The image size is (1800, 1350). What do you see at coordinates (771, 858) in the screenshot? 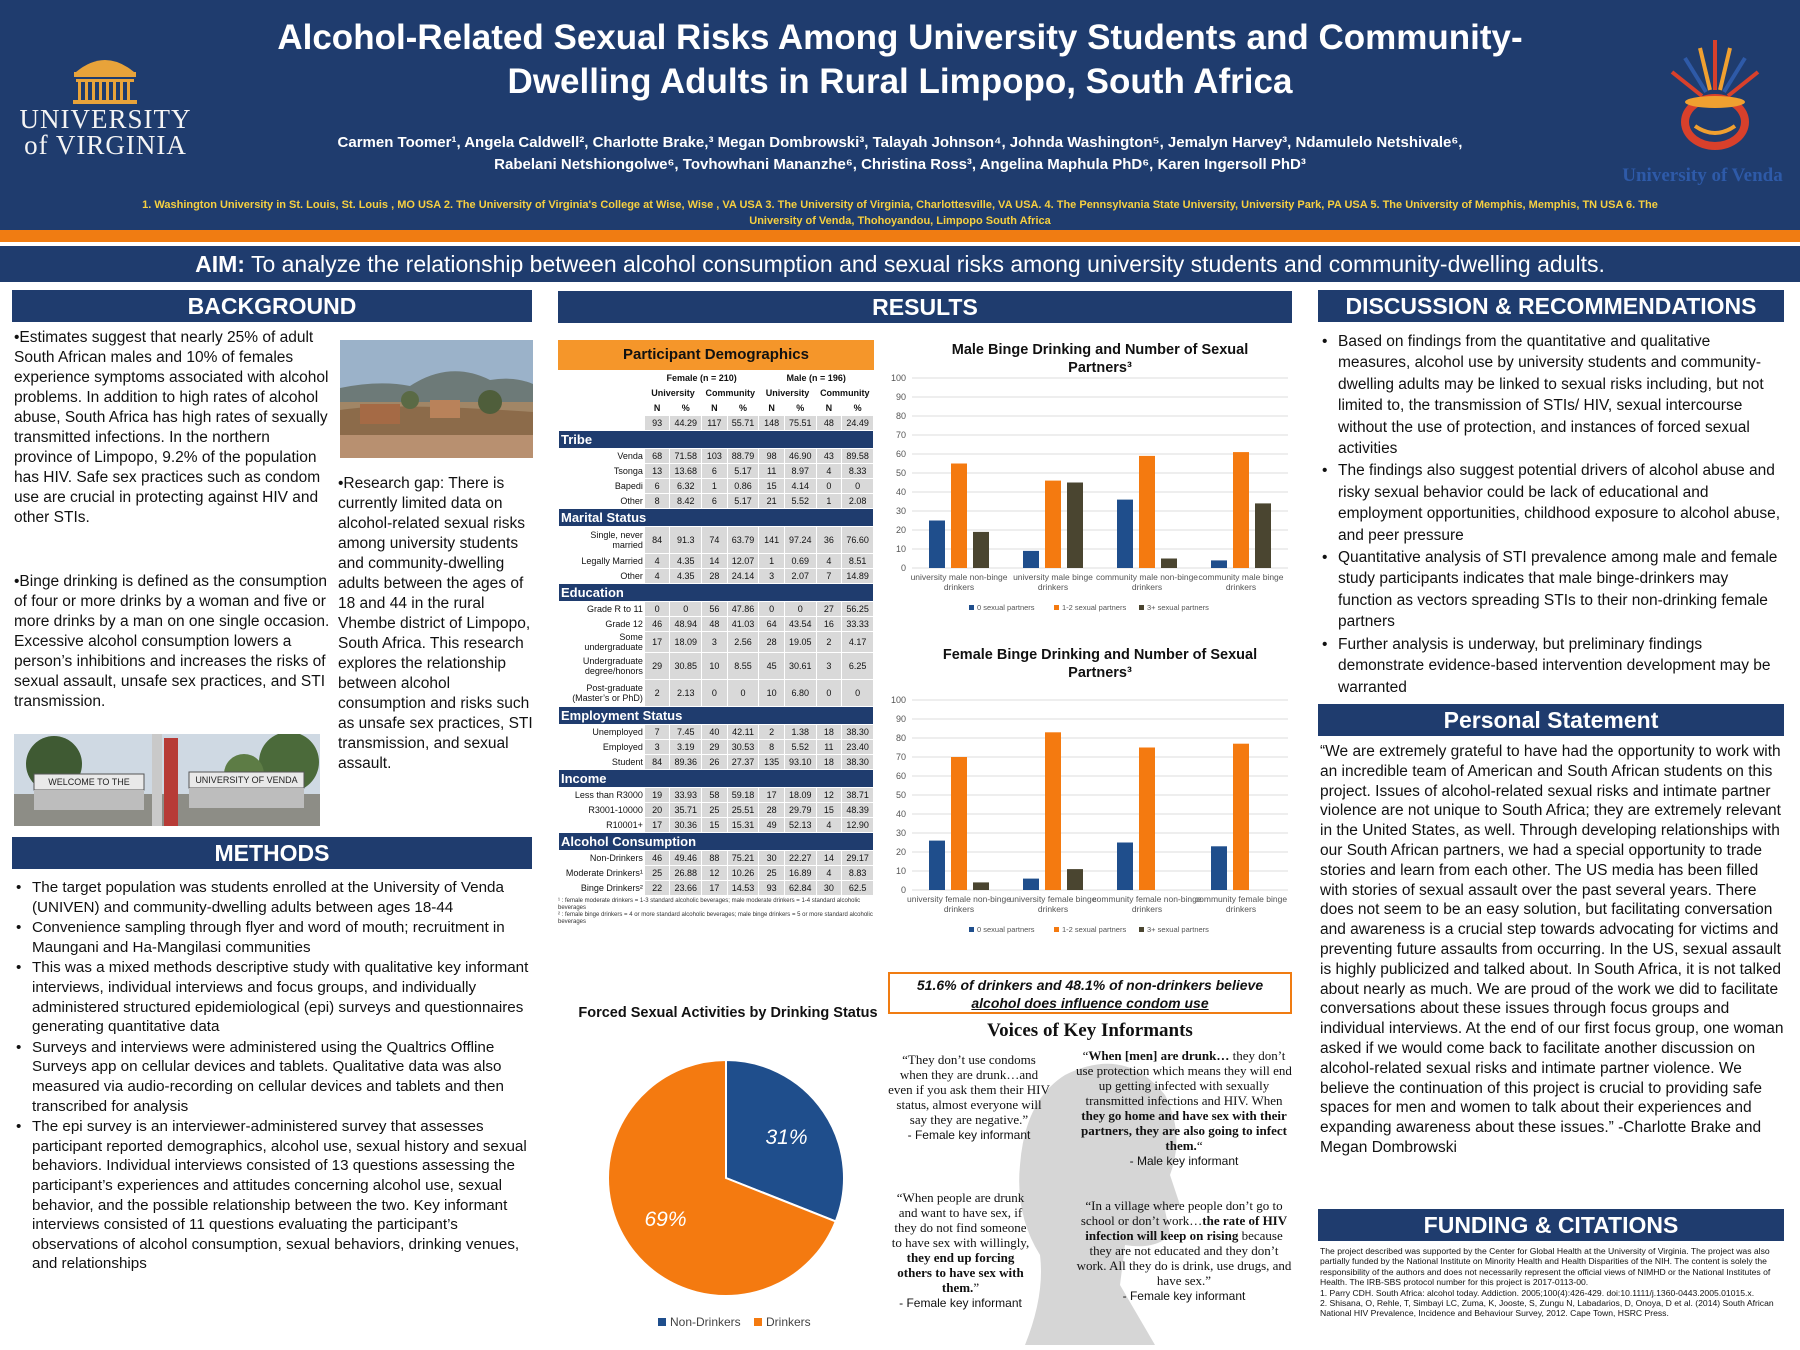
I see `table-cell: 30` at bounding box center [771, 858].